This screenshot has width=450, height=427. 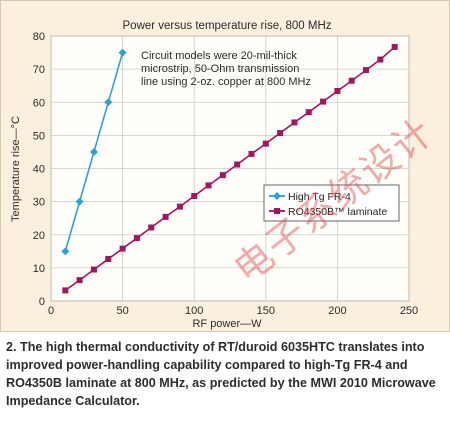 I want to click on legend-marker-ro4350b, so click(x=277, y=211).